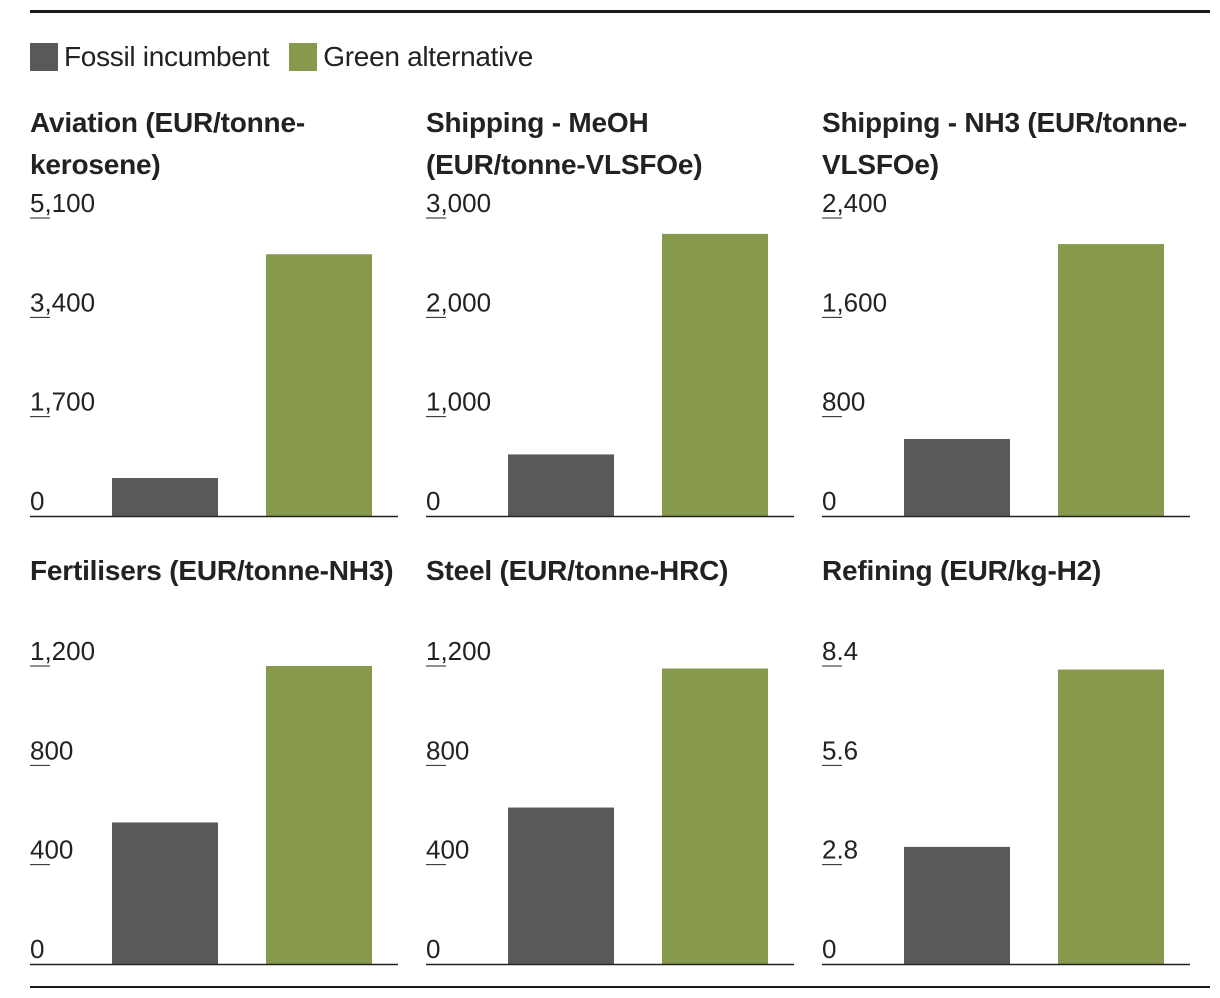 The height and width of the screenshot is (998, 1220). Describe the element at coordinates (610, 353) in the screenshot. I see `chart-plot: 0 1,000 2,000 3,000` at that location.